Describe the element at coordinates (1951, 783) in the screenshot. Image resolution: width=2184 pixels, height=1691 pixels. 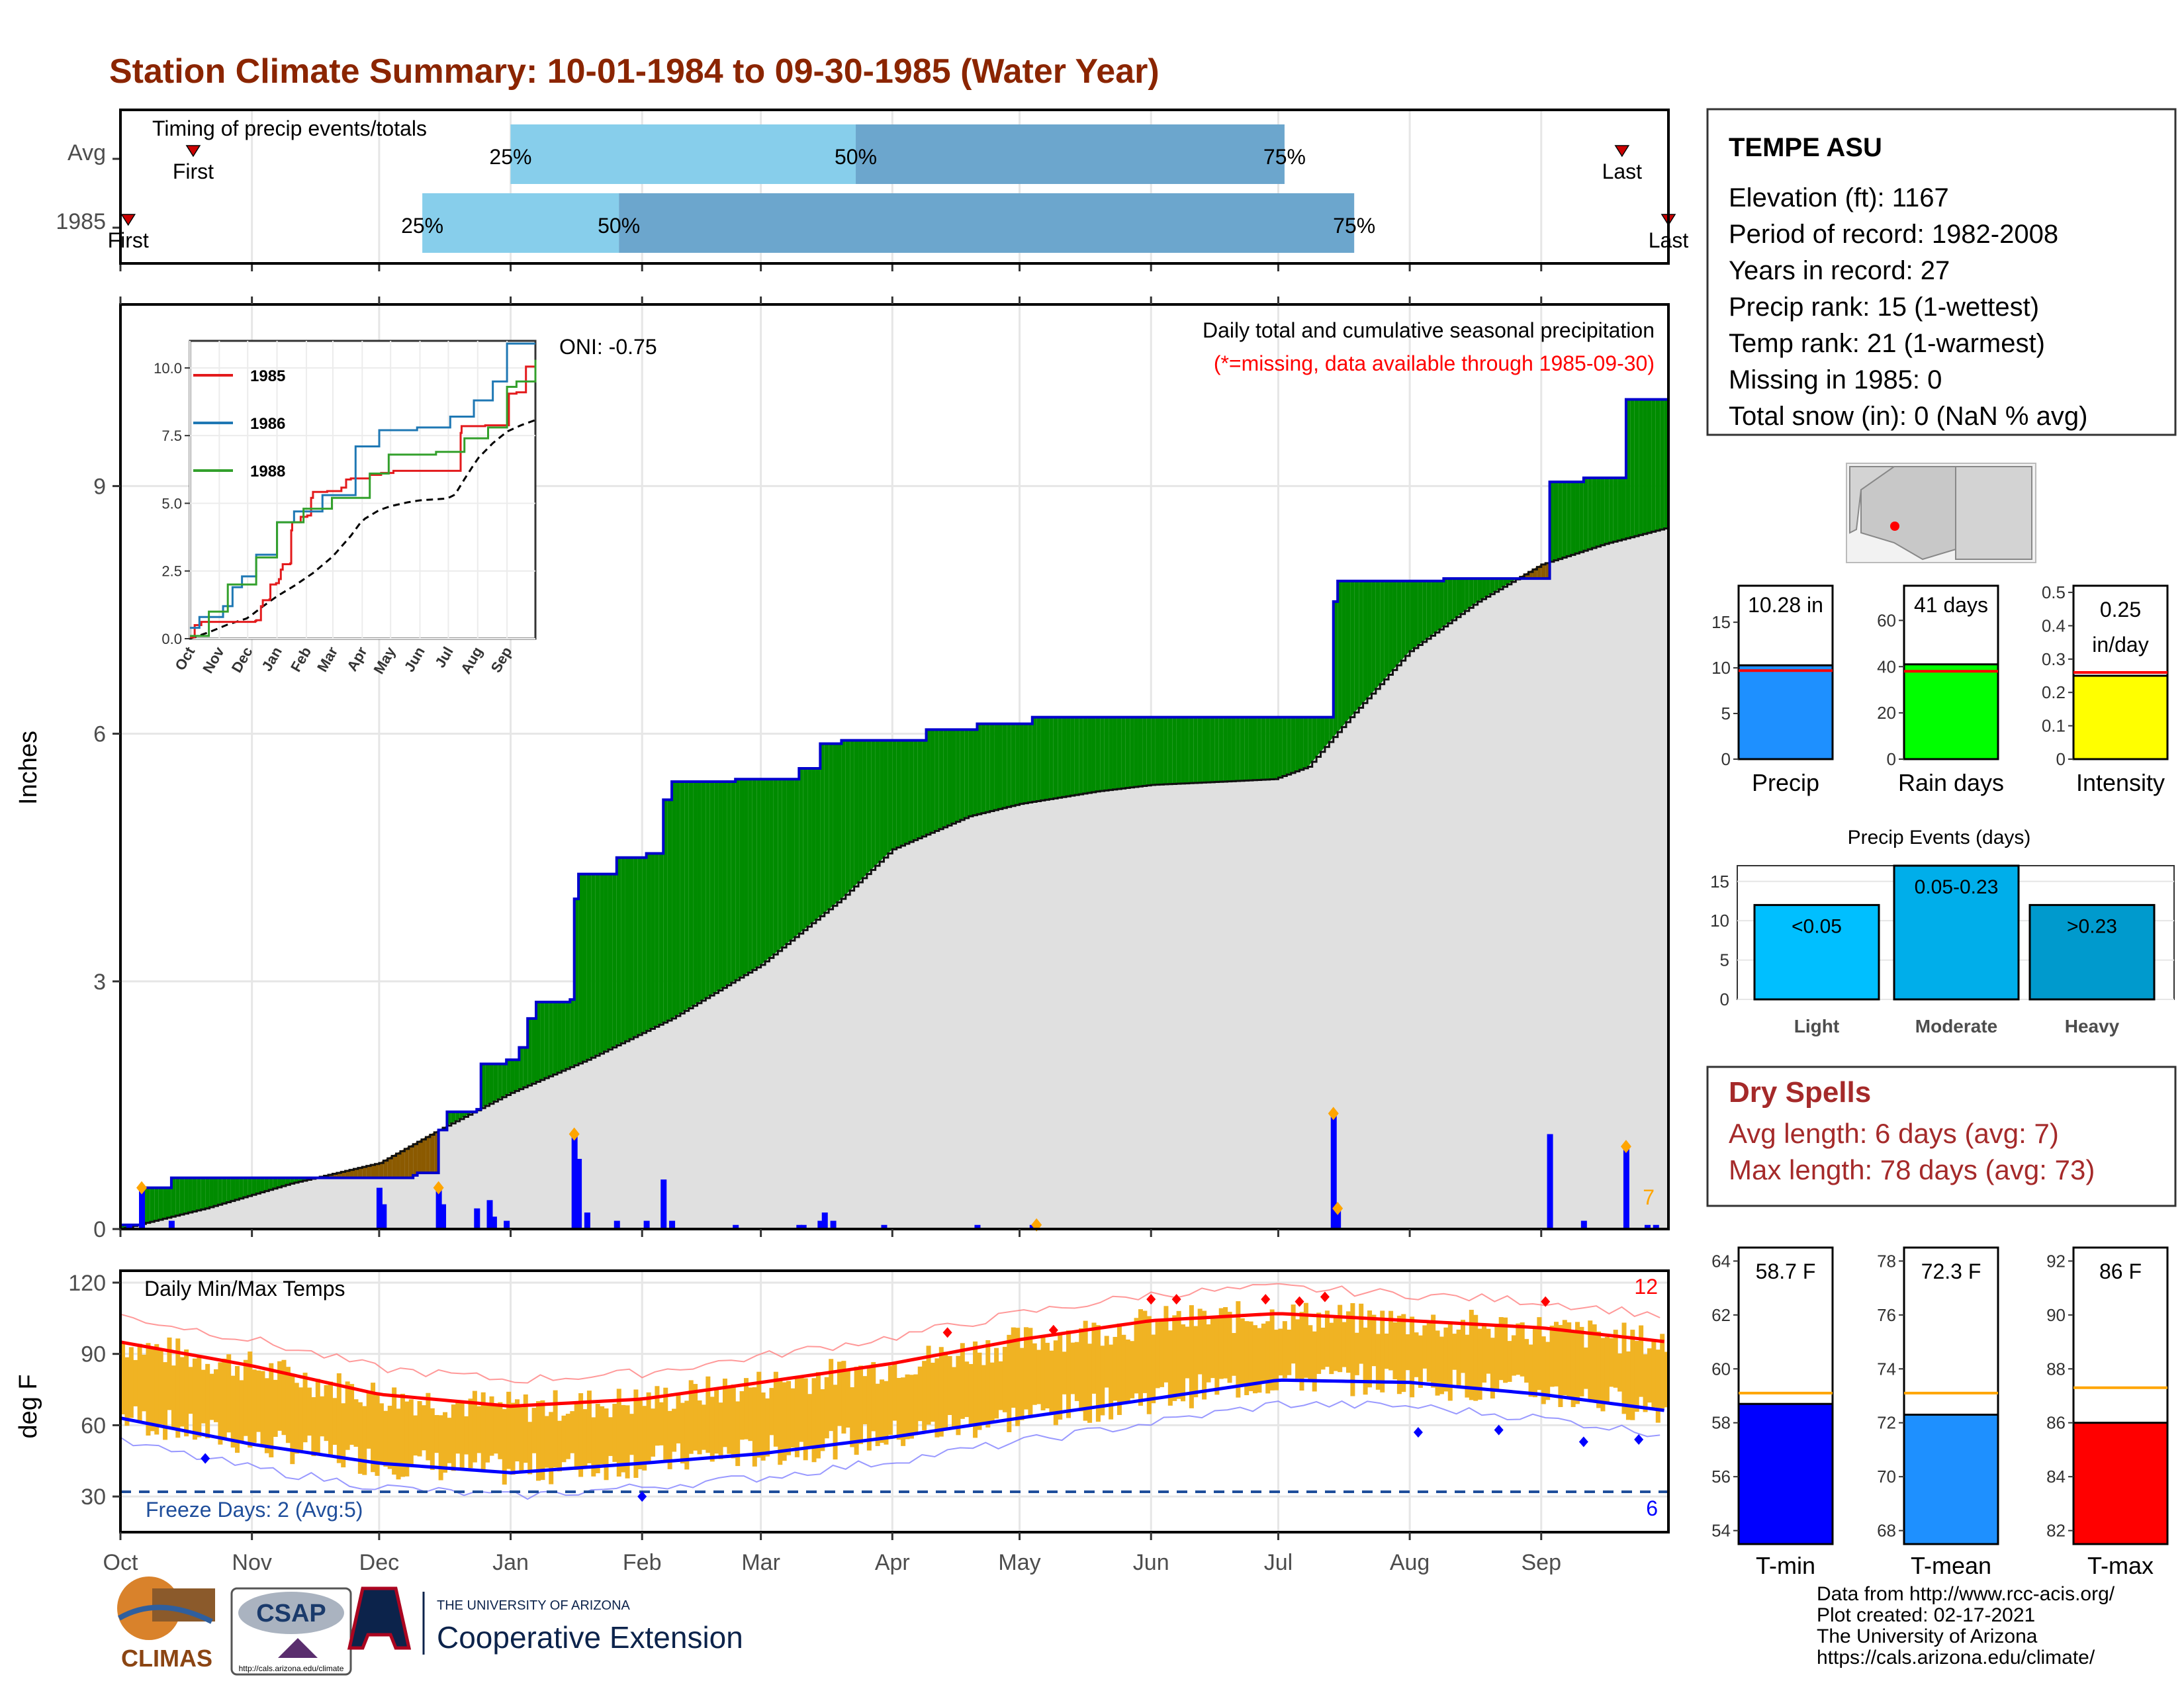
I see `summary-bar-label: Rain days` at that location.